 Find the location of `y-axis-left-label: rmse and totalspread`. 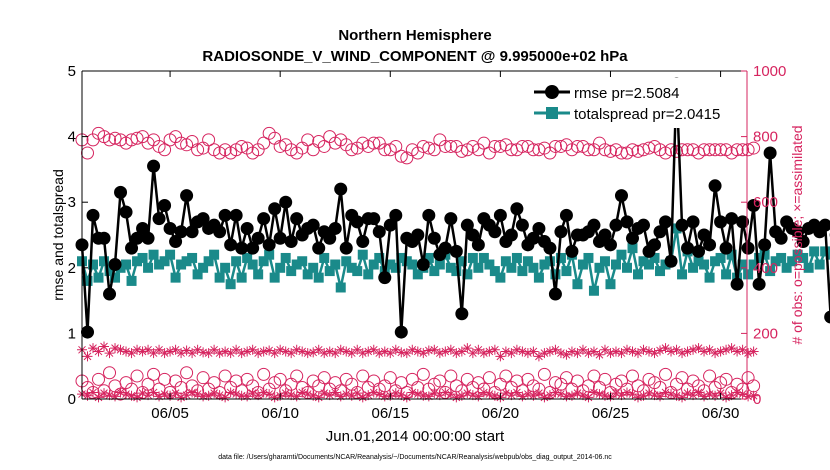

y-axis-left-label: rmse and totalspread is located at coordinates (58, 235).